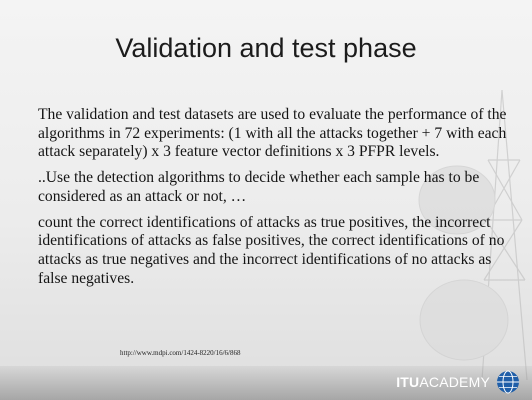 This screenshot has width=532, height=400. Describe the element at coordinates (408, 382) in the screenshot. I see `logo-itu-text: ITU` at that location.